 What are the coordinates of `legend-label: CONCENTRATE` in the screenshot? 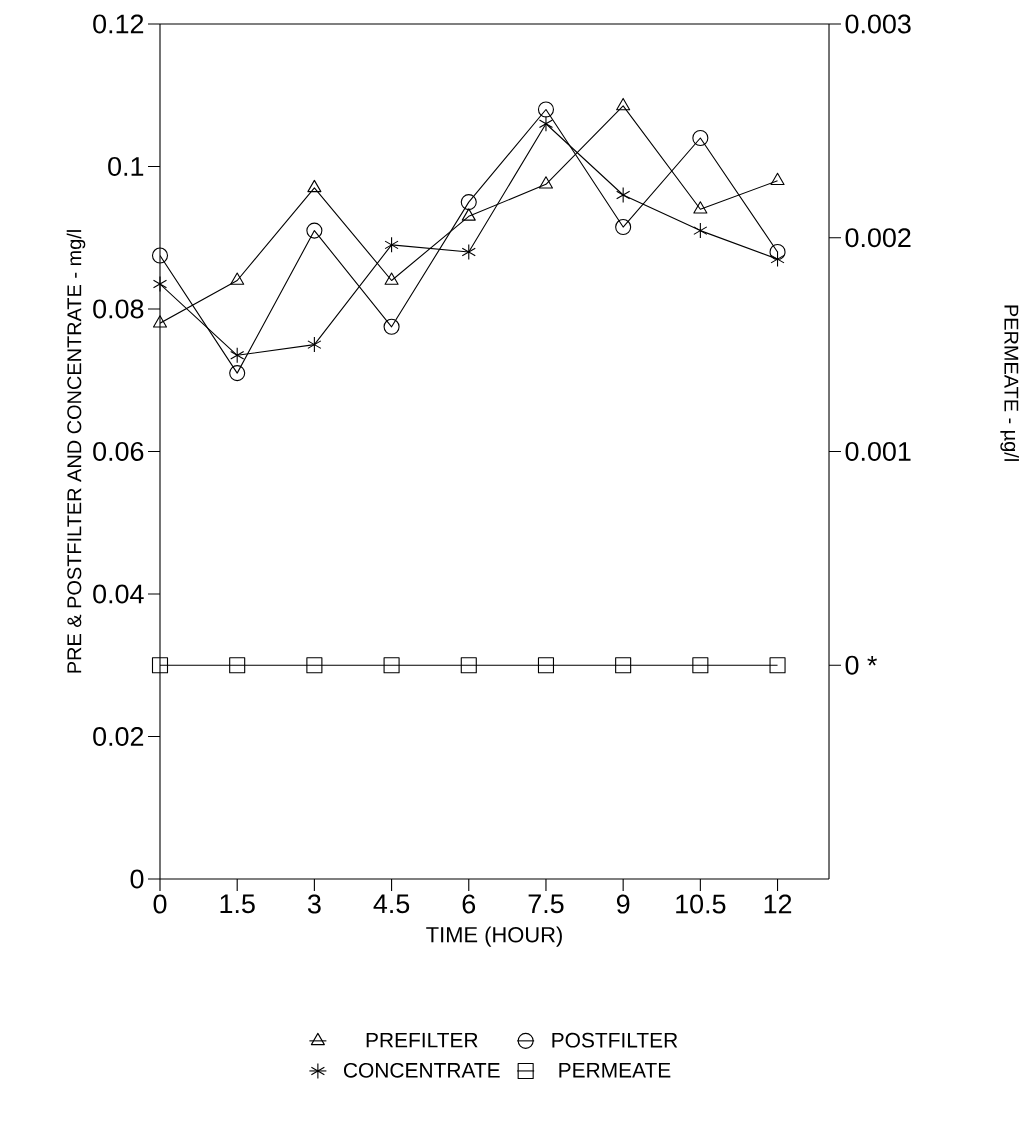 It's located at (421, 1070).